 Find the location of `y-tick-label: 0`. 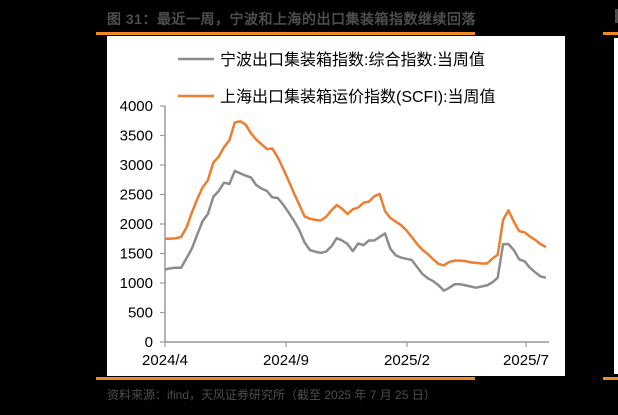

y-tick-label: 0 is located at coordinates (149, 342).